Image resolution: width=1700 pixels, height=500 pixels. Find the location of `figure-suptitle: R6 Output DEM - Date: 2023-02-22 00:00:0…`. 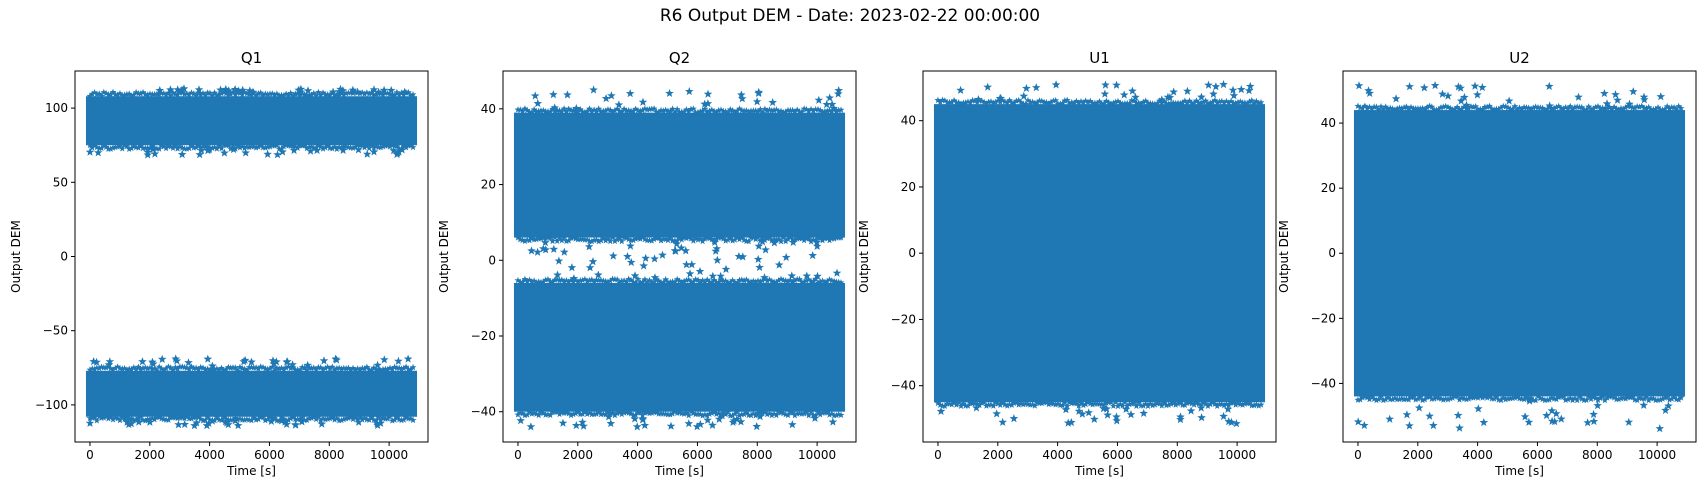

figure-suptitle: R6 Output DEM - Date: 2023-02-22 00:00:0… is located at coordinates (850, 16).